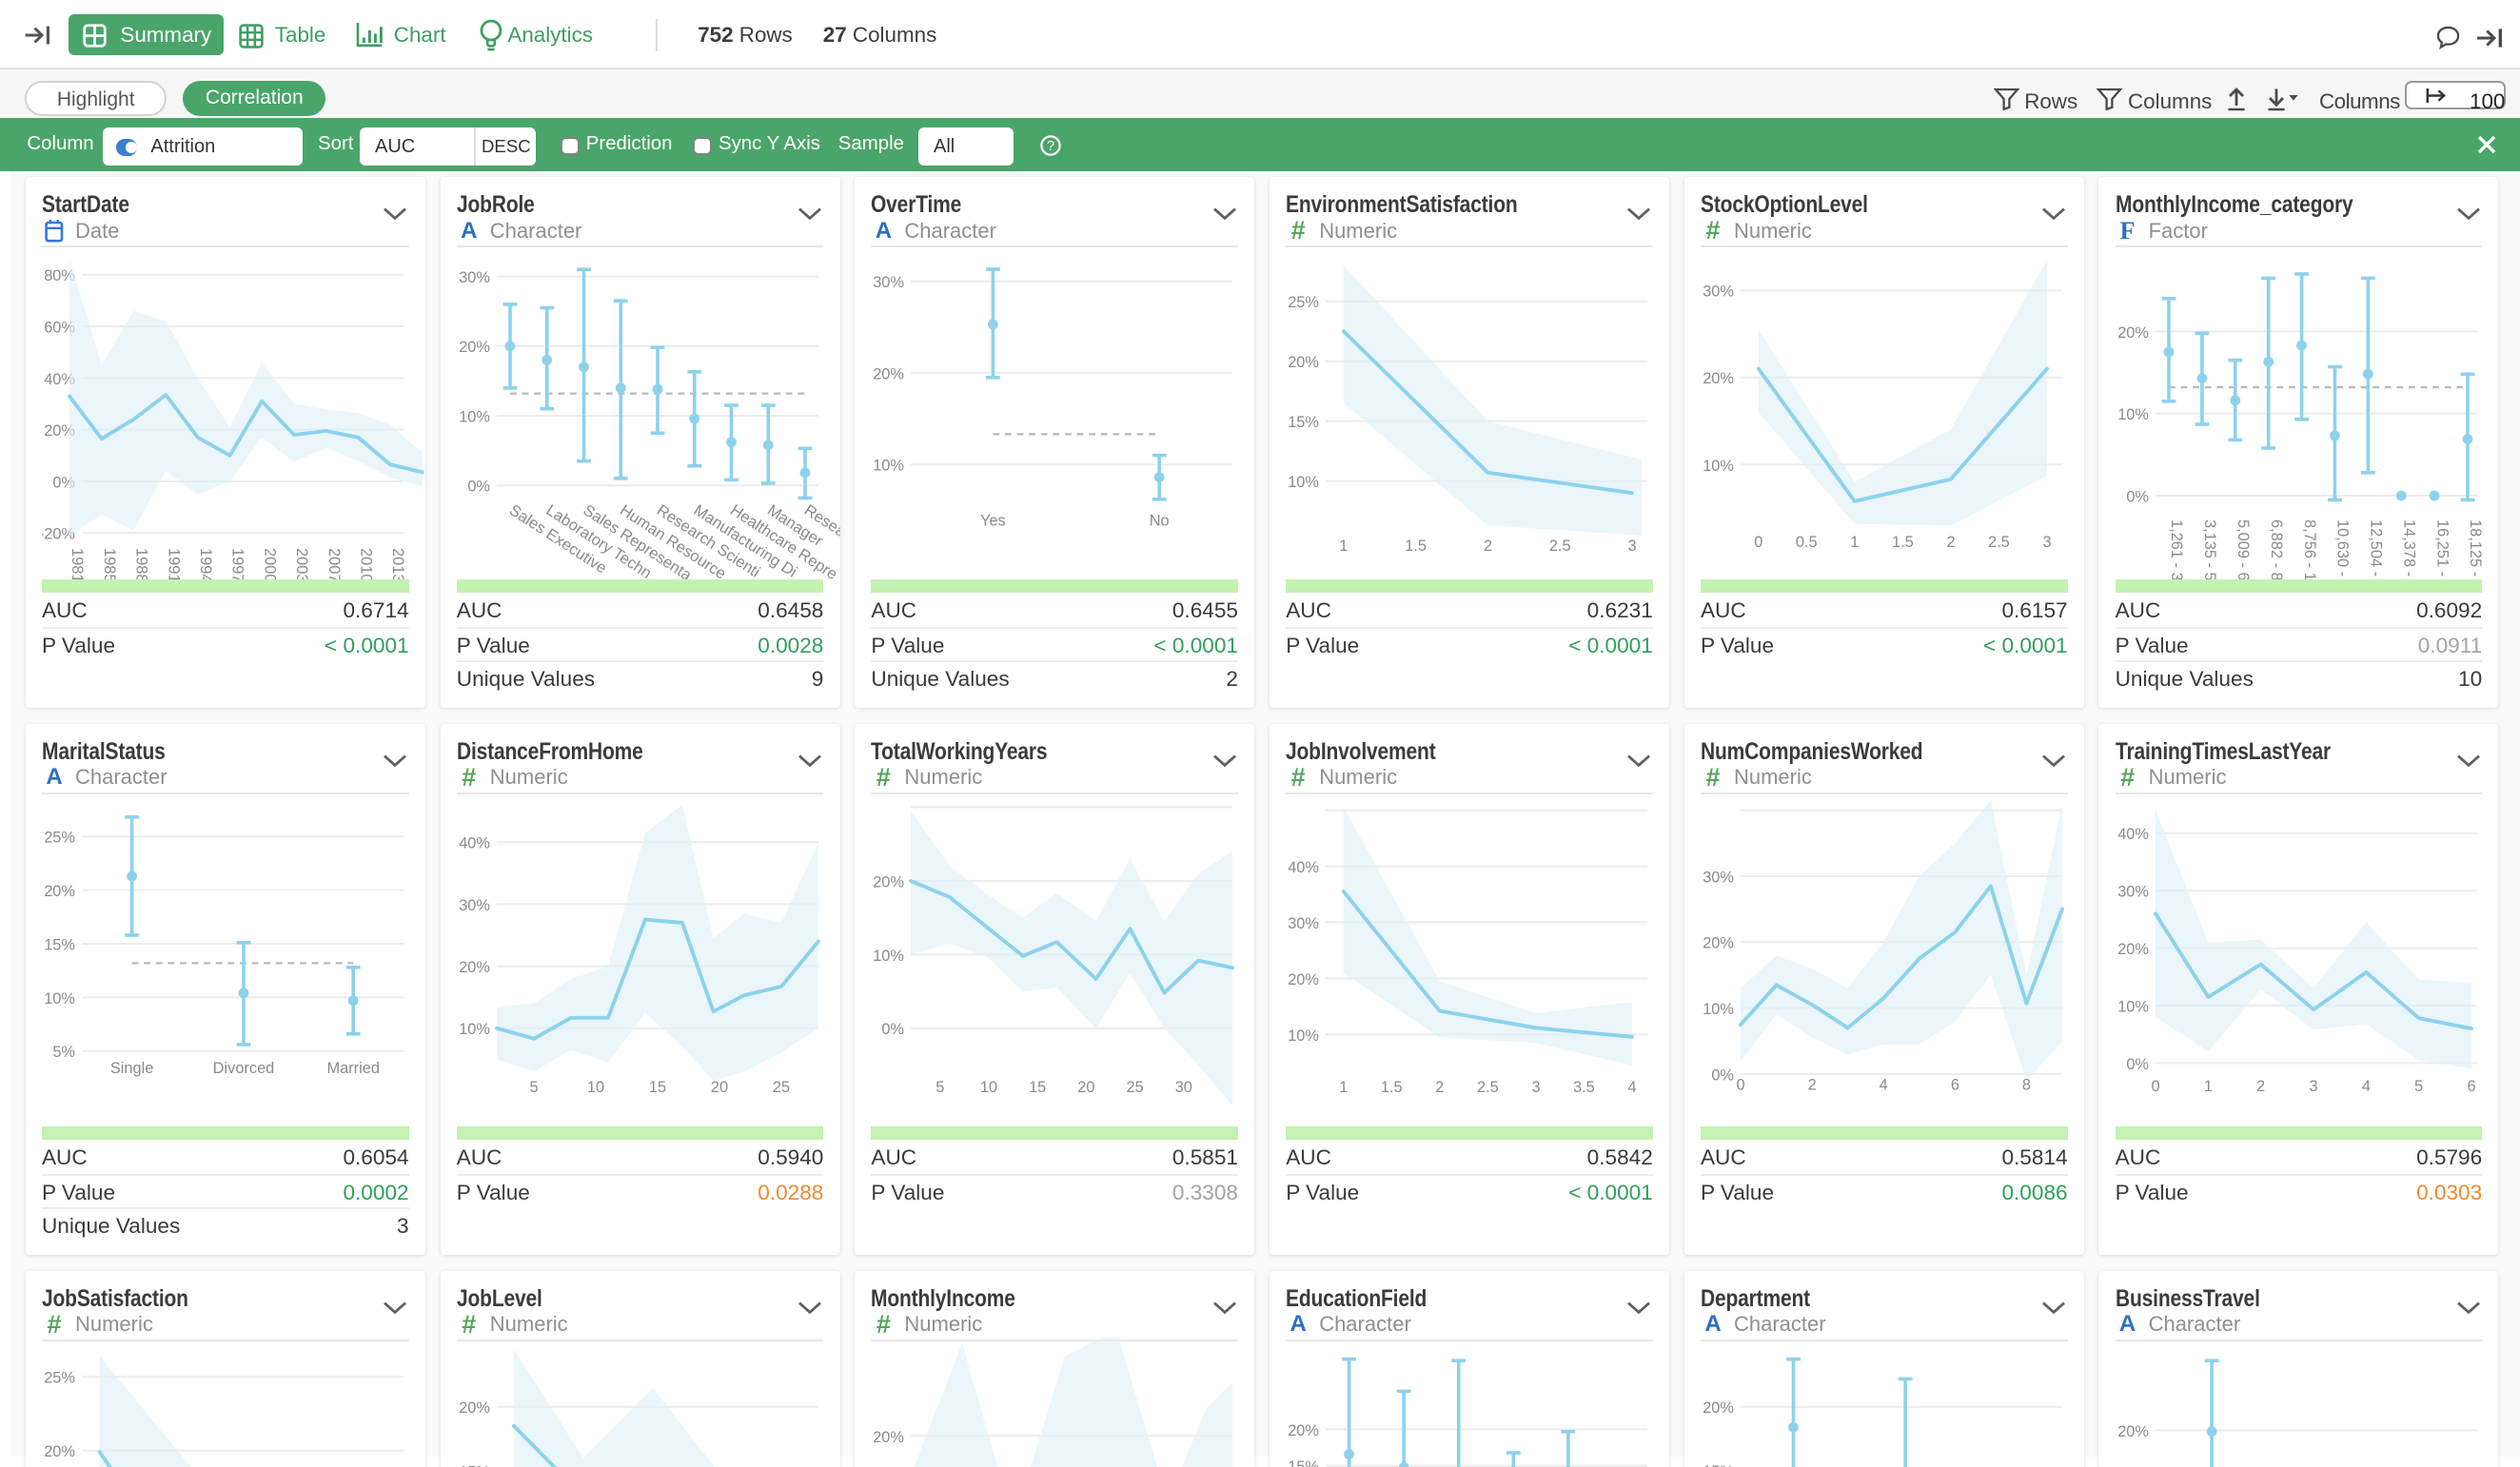 This screenshot has width=2520, height=1467. Describe the element at coordinates (423, 564) in the screenshot. I see `svg-text: 2016` at that location.